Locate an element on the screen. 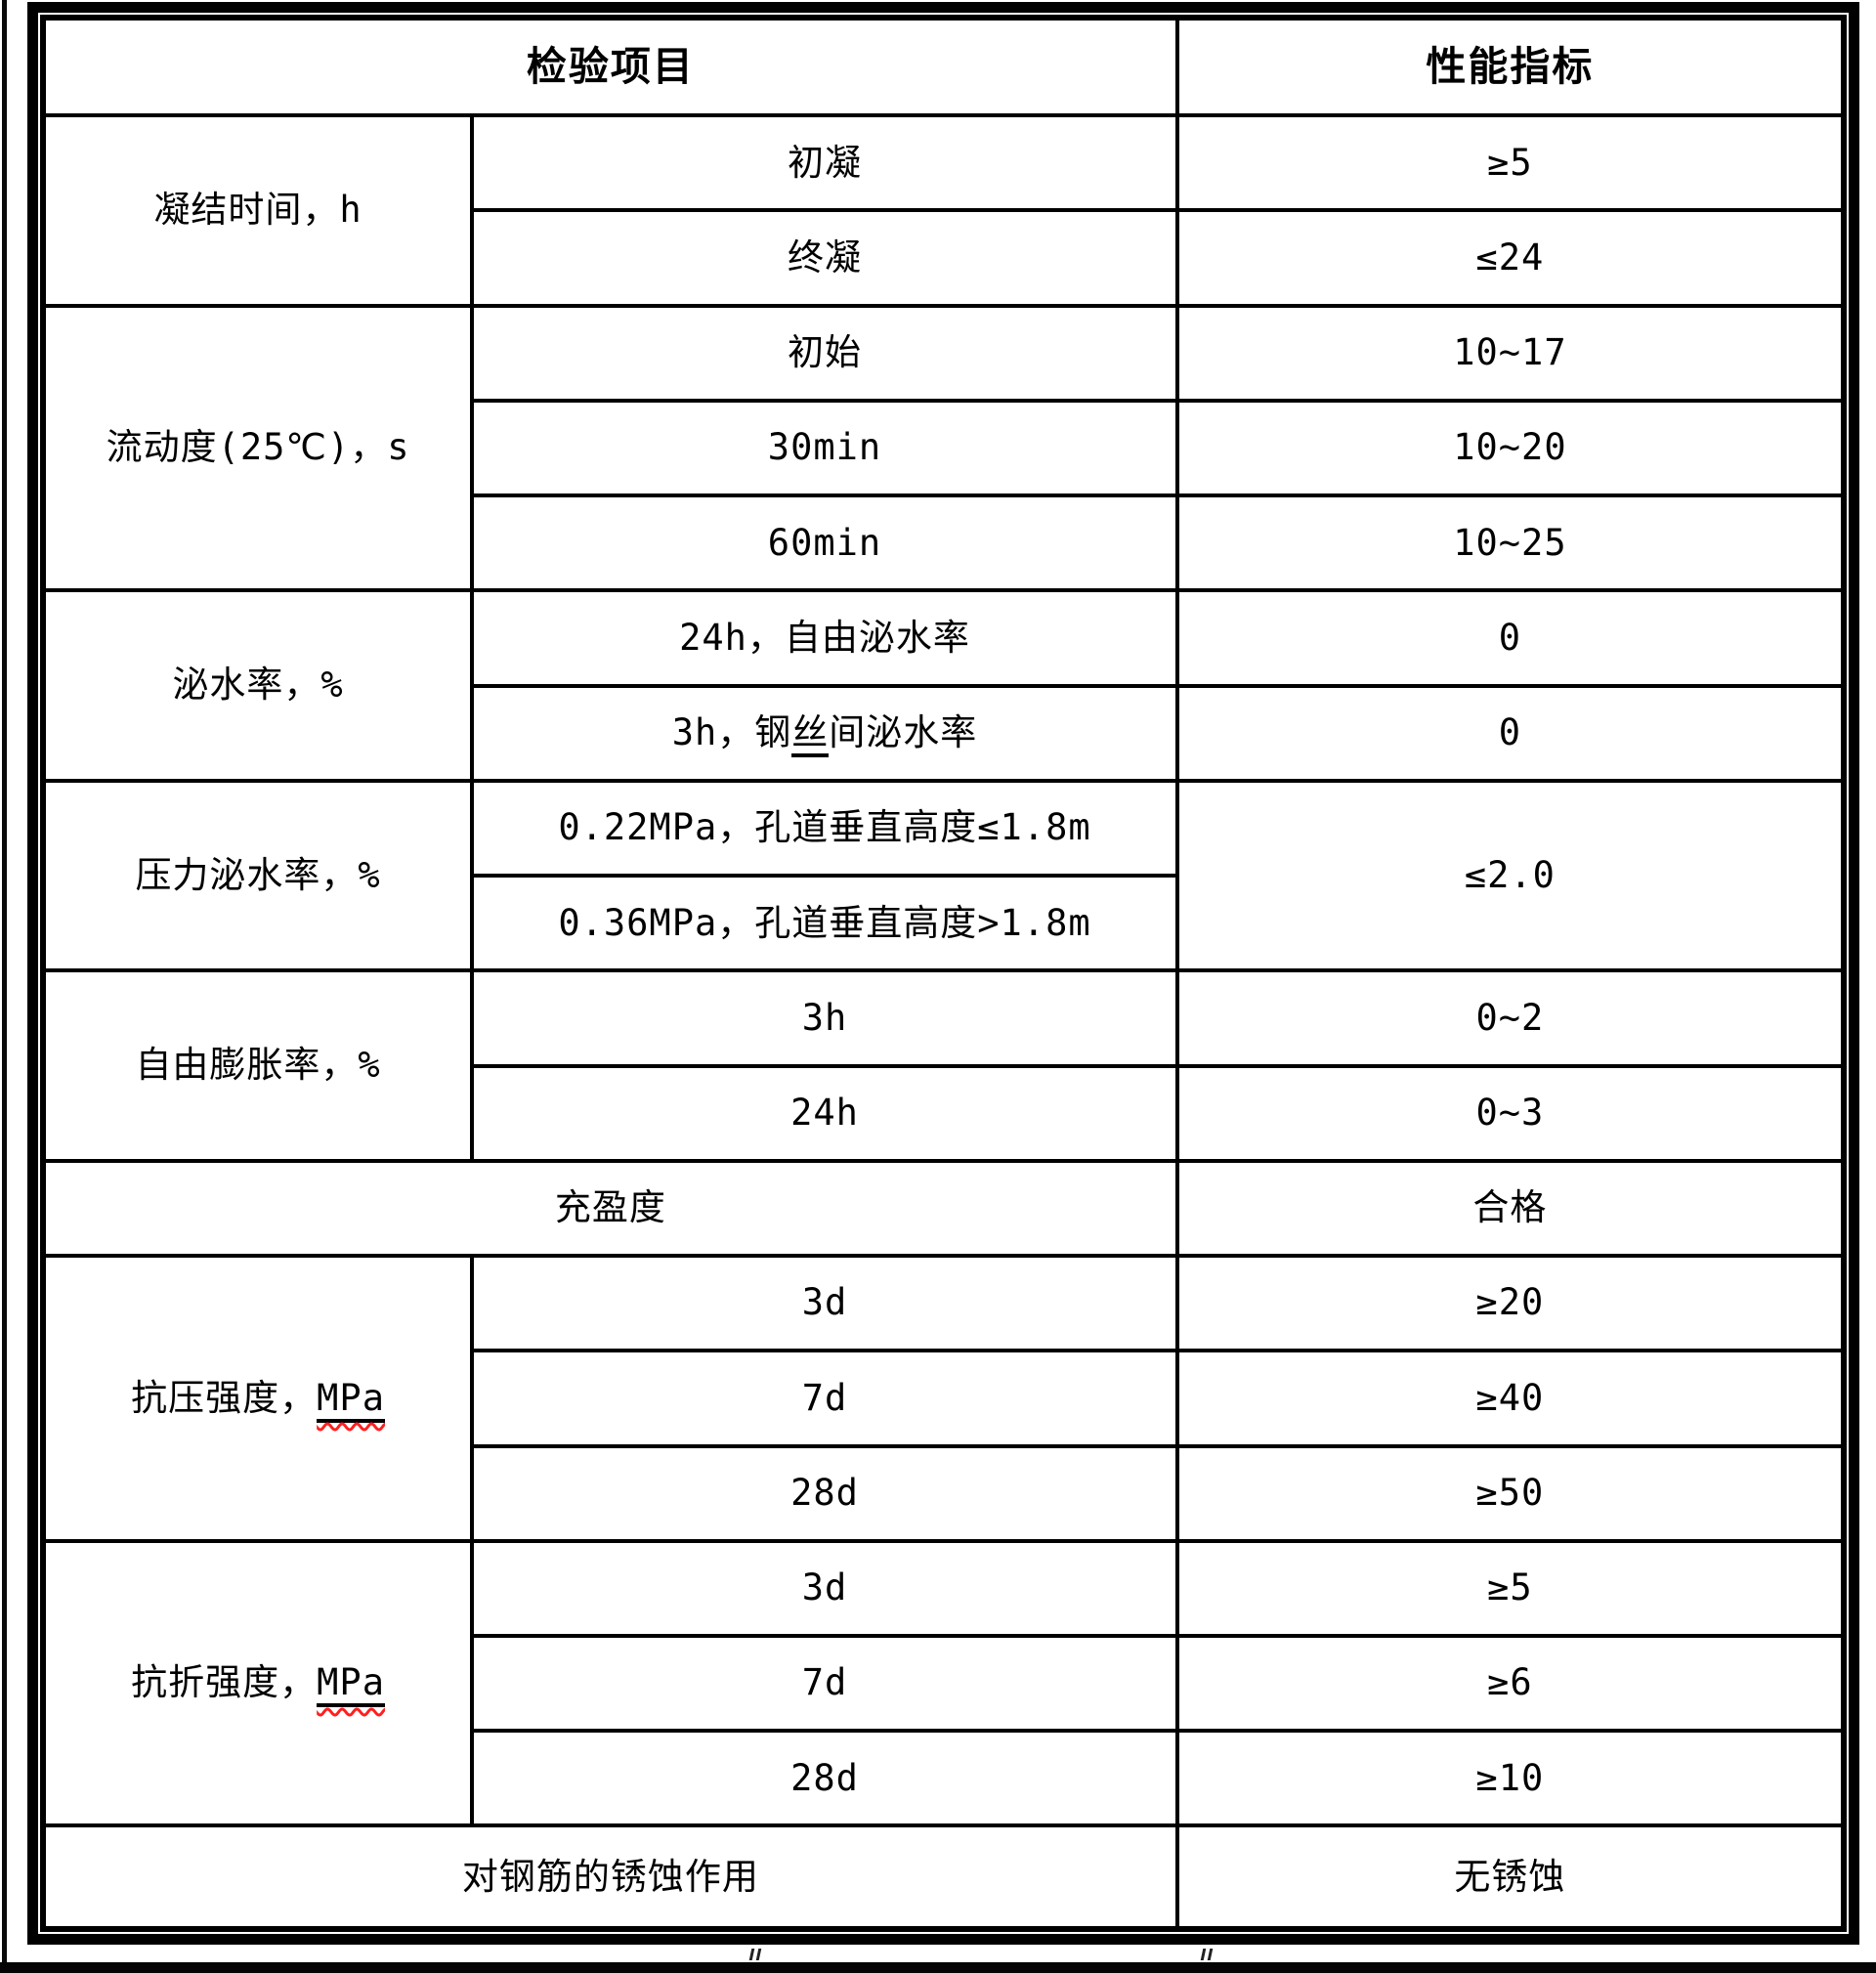 This screenshot has height=1973, width=1876. table-row: 凝结时间，h 初凝 ≥5 is located at coordinates (943, 210).